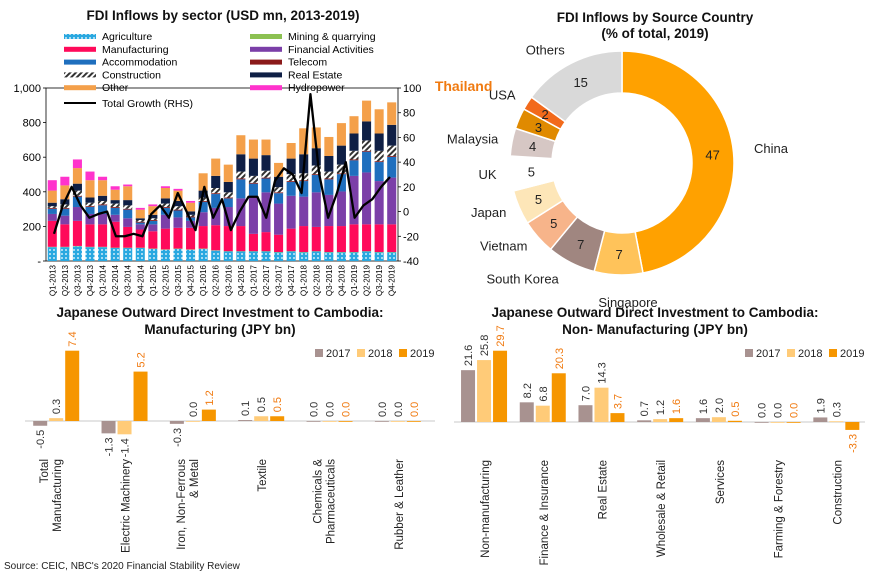 This screenshot has height=580, width=870. What do you see at coordinates (546, 50) in the screenshot?
I see `slice-label: Others` at bounding box center [546, 50].